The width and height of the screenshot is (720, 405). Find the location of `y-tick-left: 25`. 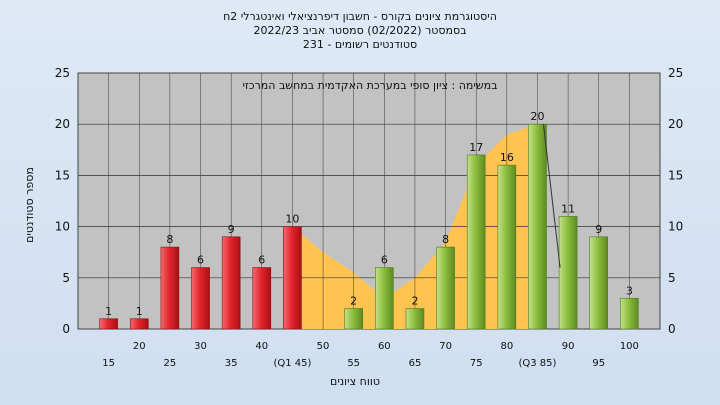

y-tick-left: 25 is located at coordinates (62, 73).